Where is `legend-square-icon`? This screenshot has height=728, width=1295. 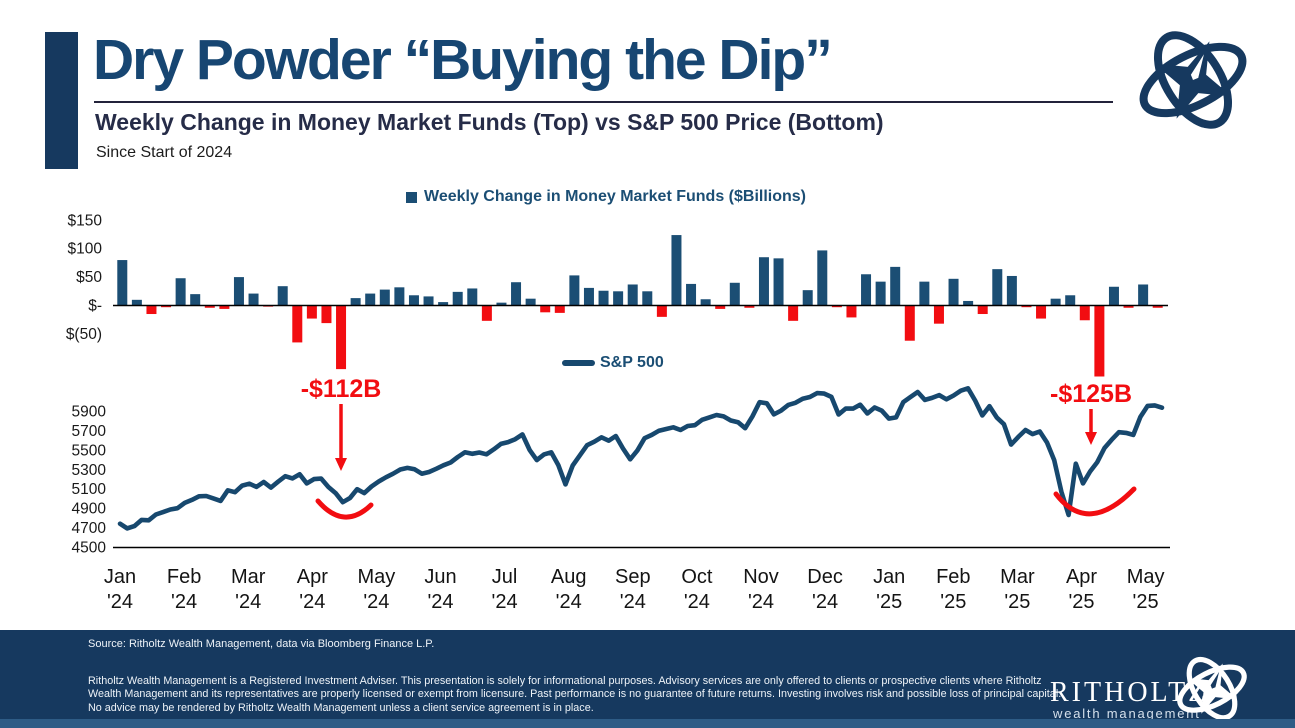
legend-square-icon is located at coordinates (411, 197).